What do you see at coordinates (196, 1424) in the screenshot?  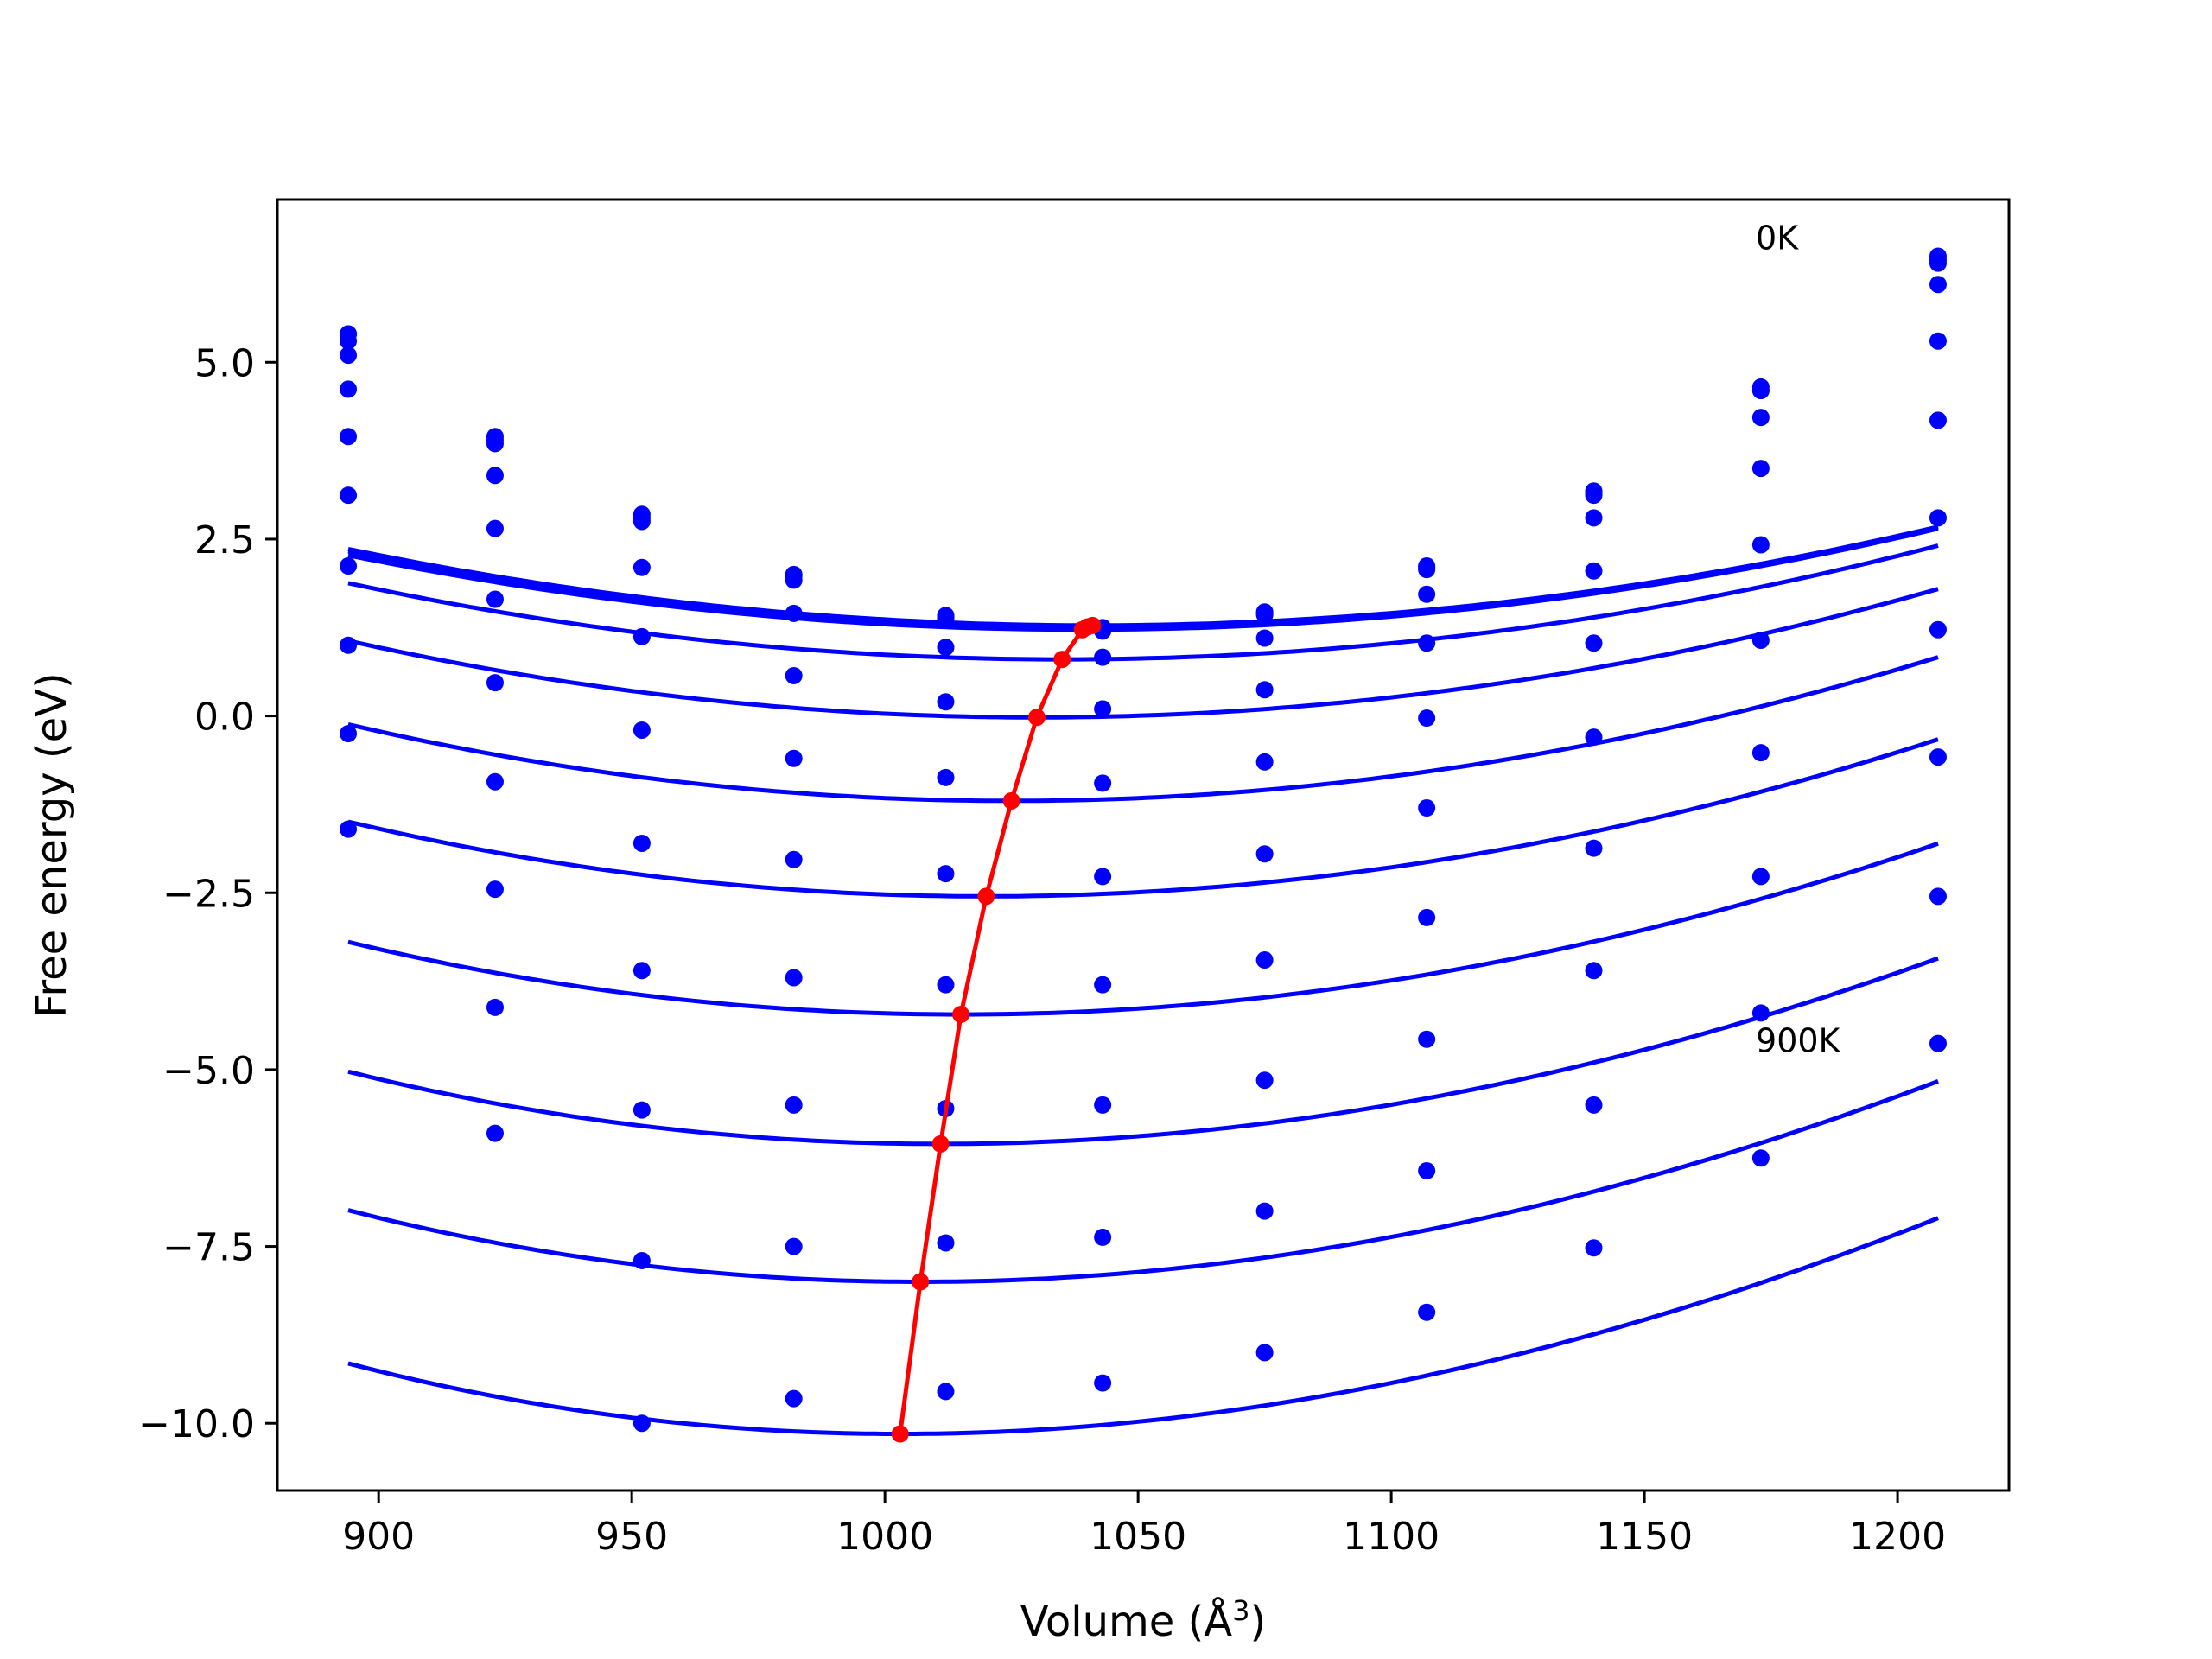 I see `y-tick-label-6: −10.0` at bounding box center [196, 1424].